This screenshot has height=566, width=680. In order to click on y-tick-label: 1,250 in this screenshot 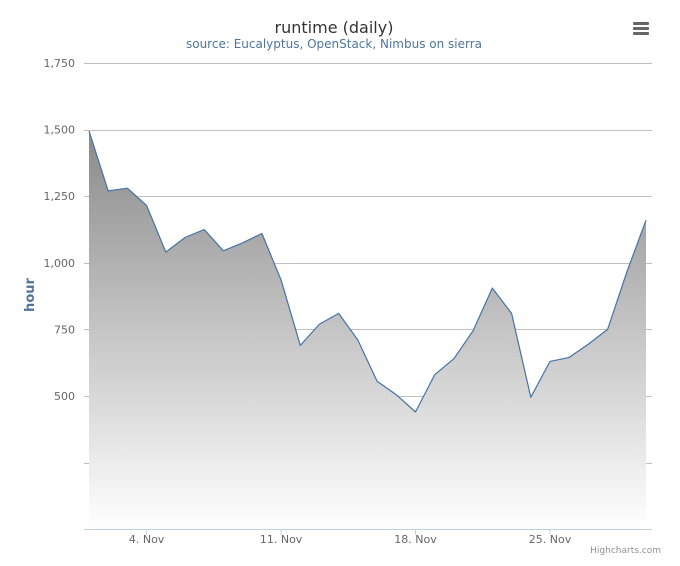, I will do `click(60, 196)`.